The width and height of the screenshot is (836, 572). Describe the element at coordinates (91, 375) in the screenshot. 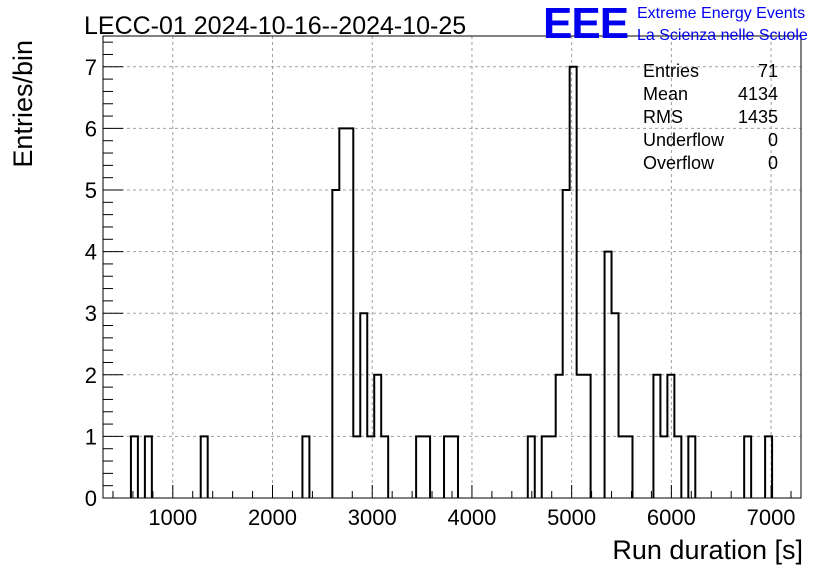

I see `y-tick-label: 2` at that location.